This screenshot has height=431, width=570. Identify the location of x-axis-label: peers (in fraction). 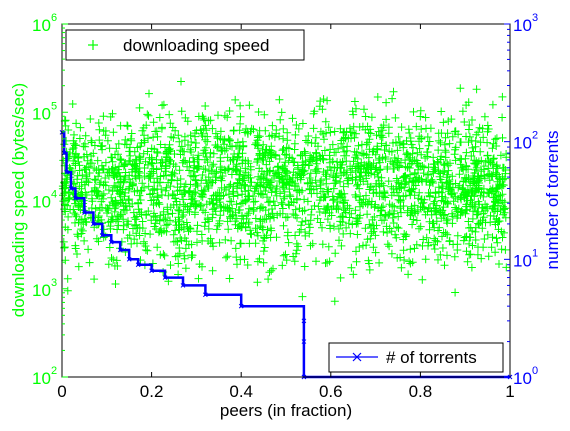
(286, 410).